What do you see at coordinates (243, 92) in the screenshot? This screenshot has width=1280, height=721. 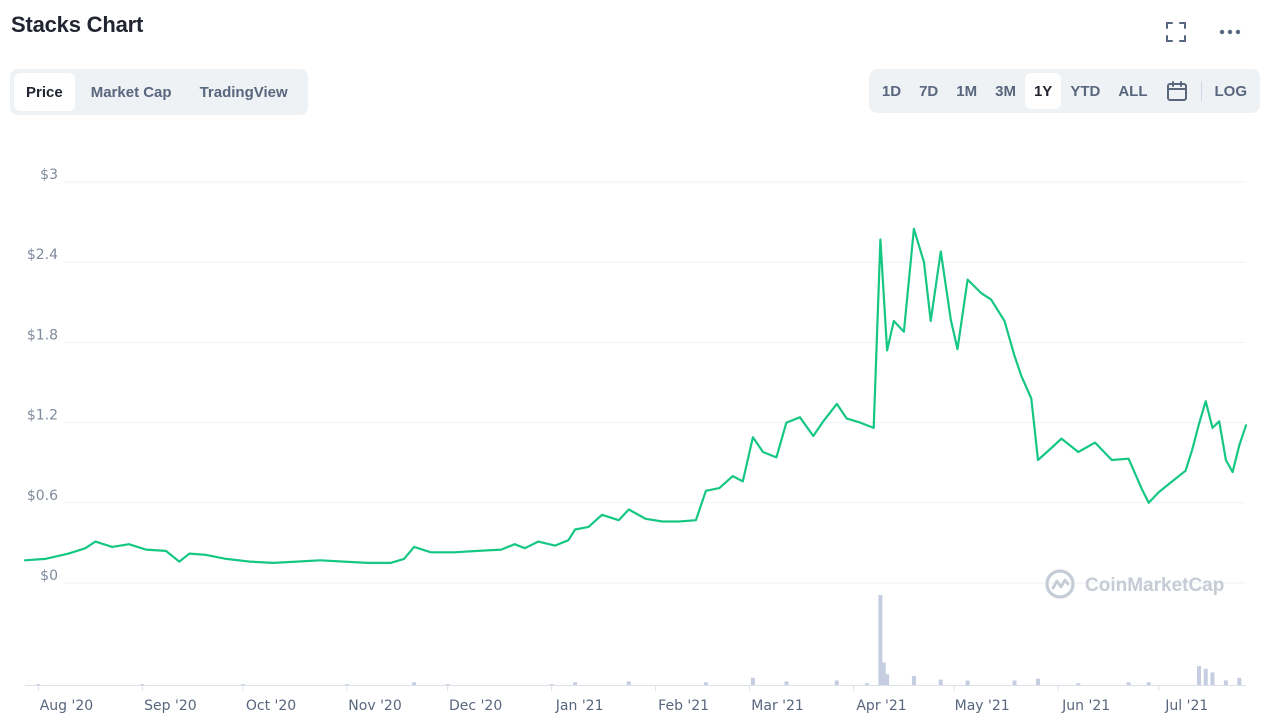 I see `tab-tradingview: TradingView` at bounding box center [243, 92].